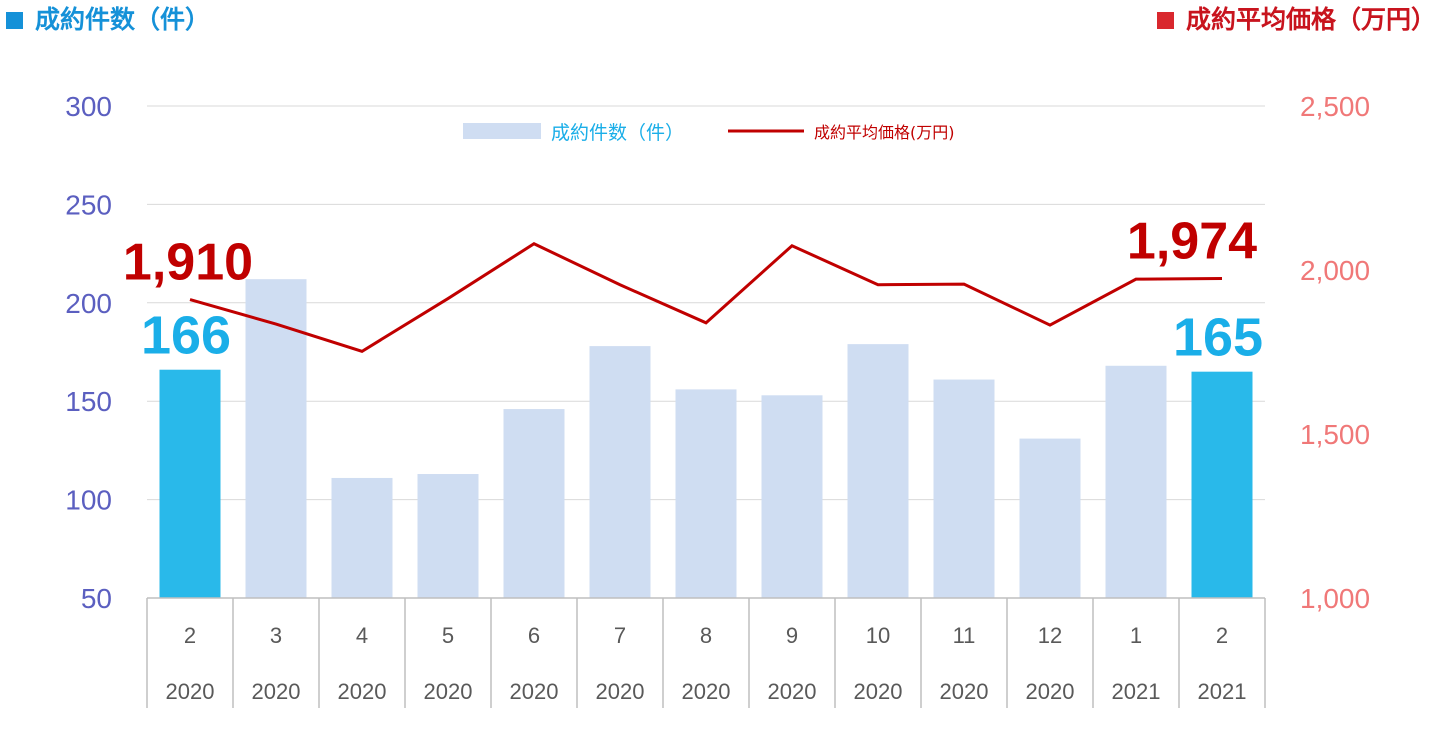 The height and width of the screenshot is (738, 1440). I want to click on right-tick-label: 2,500, so click(1335, 106).